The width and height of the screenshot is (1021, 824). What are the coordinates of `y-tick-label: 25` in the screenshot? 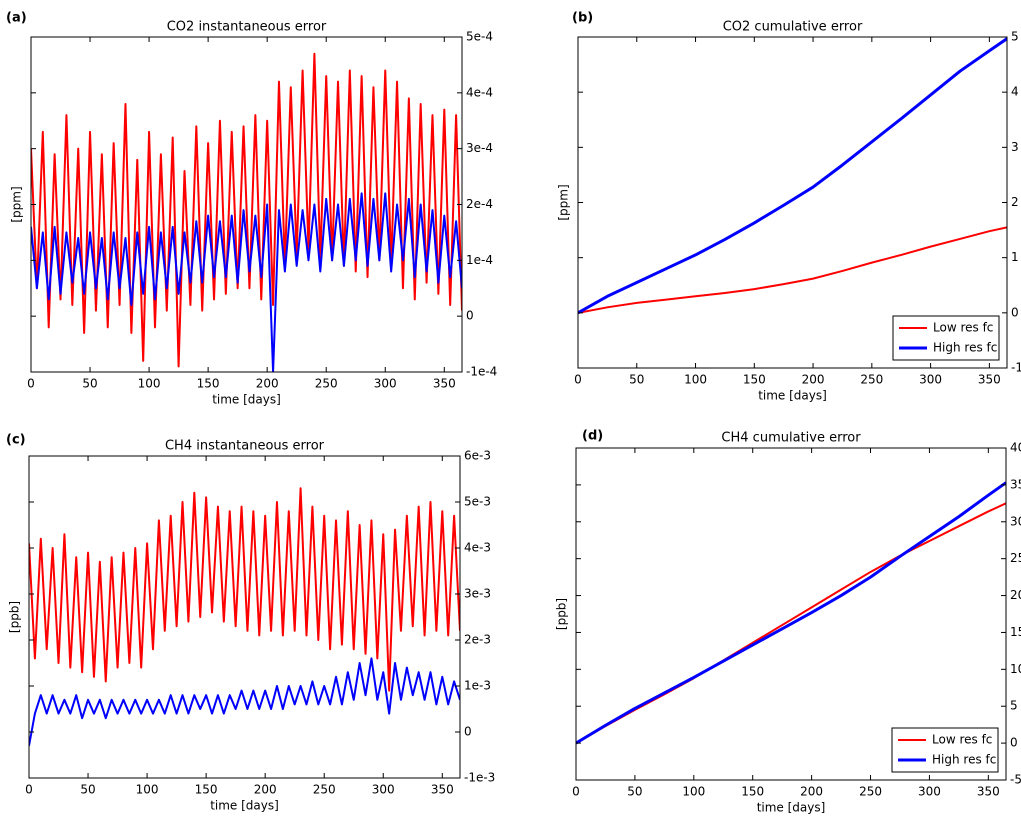 It's located at (1015, 558).